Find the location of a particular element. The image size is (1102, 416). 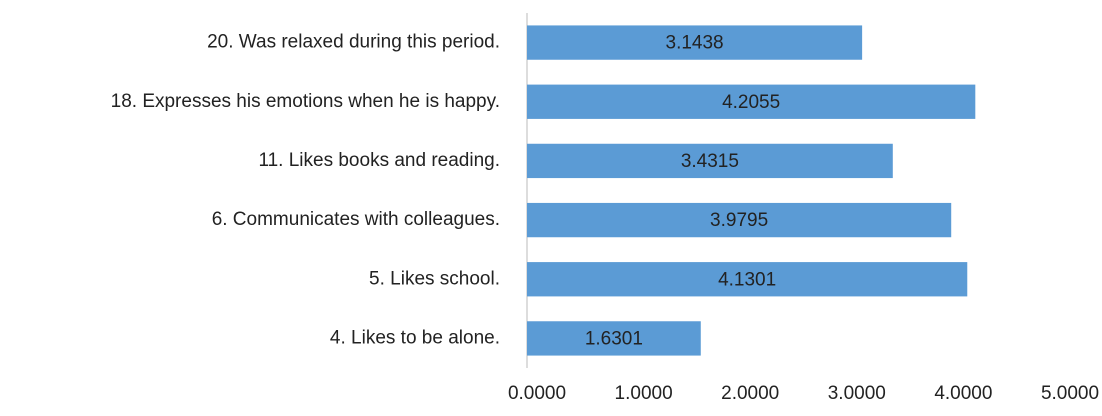

y-tick-label: 5. Likes school. is located at coordinates (434, 278).